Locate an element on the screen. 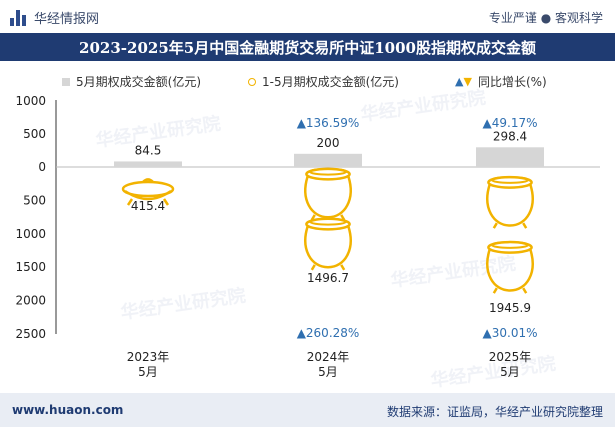  footer: www.huaon.com 数据来源：证监局，华经产业研究院整理 is located at coordinates (307, 410).